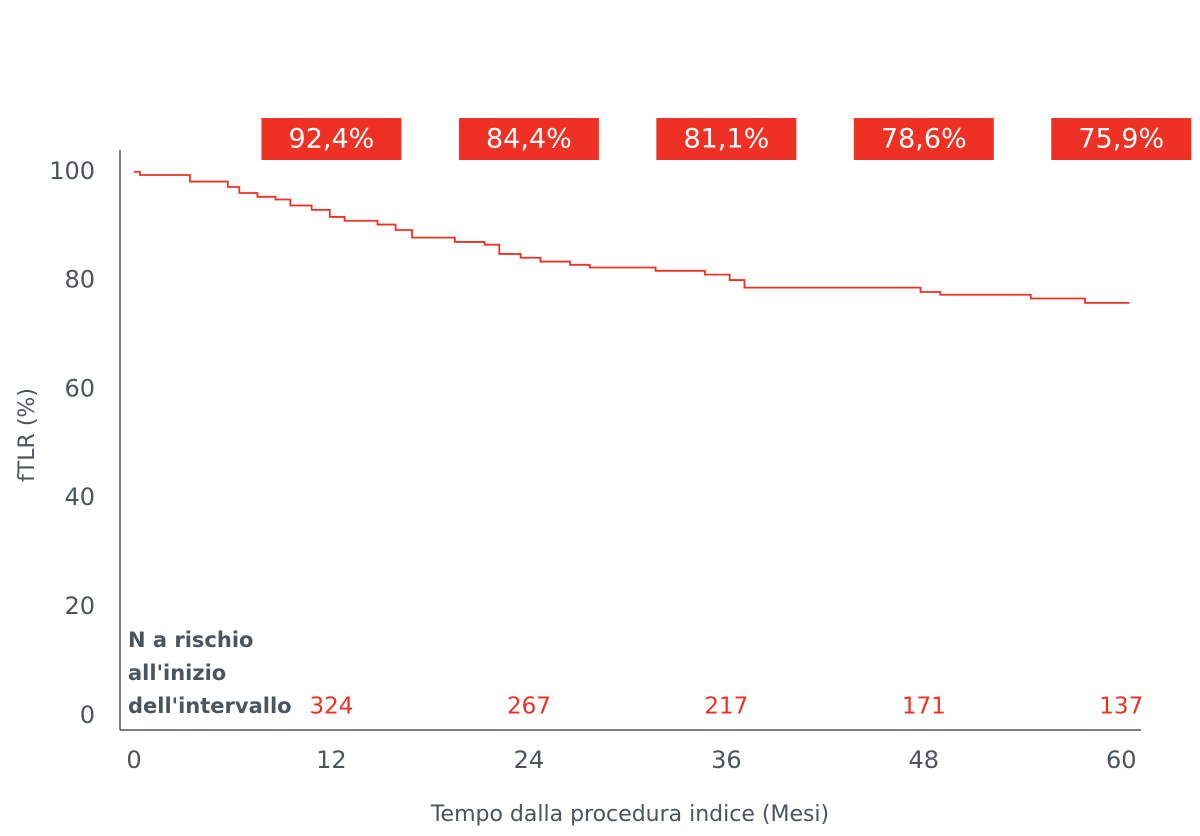  Describe the element at coordinates (79, 388) in the screenshot. I see `y-tick-label: 60` at that location.